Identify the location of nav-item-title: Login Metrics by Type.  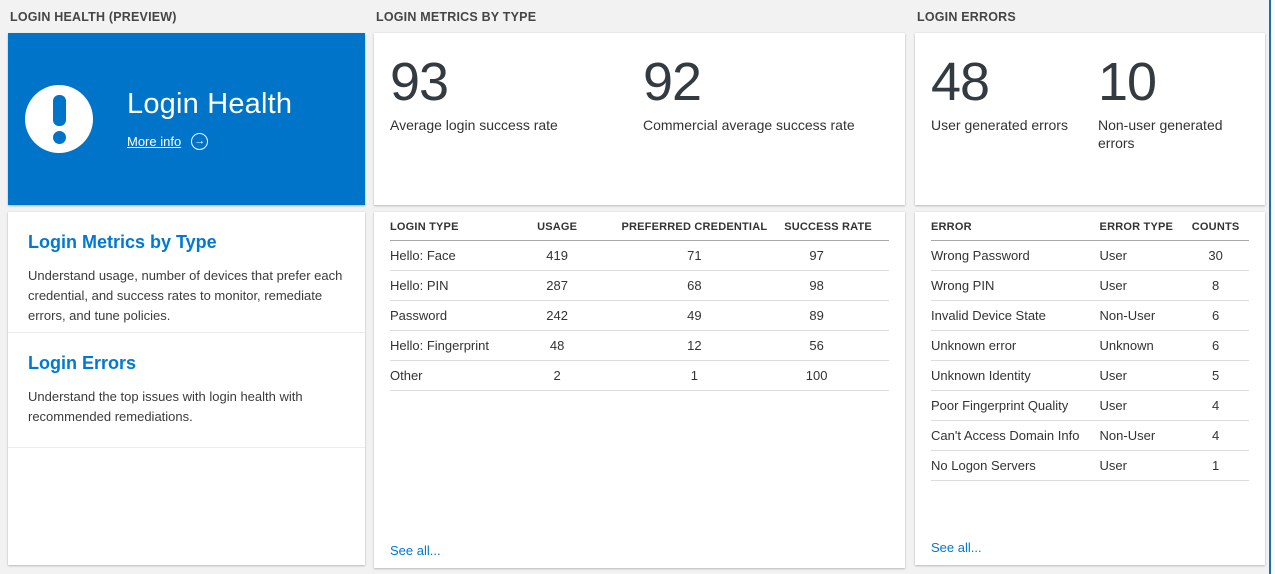
(122, 242).